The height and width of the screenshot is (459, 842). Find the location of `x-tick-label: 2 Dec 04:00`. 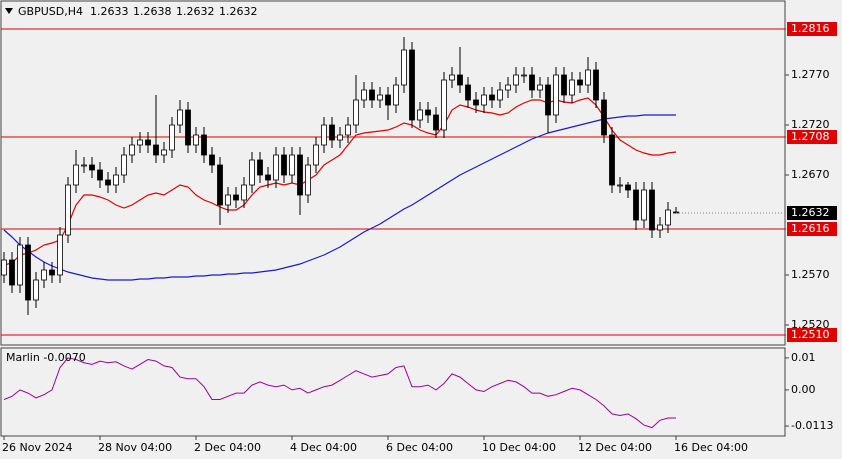

x-tick-label: 2 Dec 04:00 is located at coordinates (227, 447).